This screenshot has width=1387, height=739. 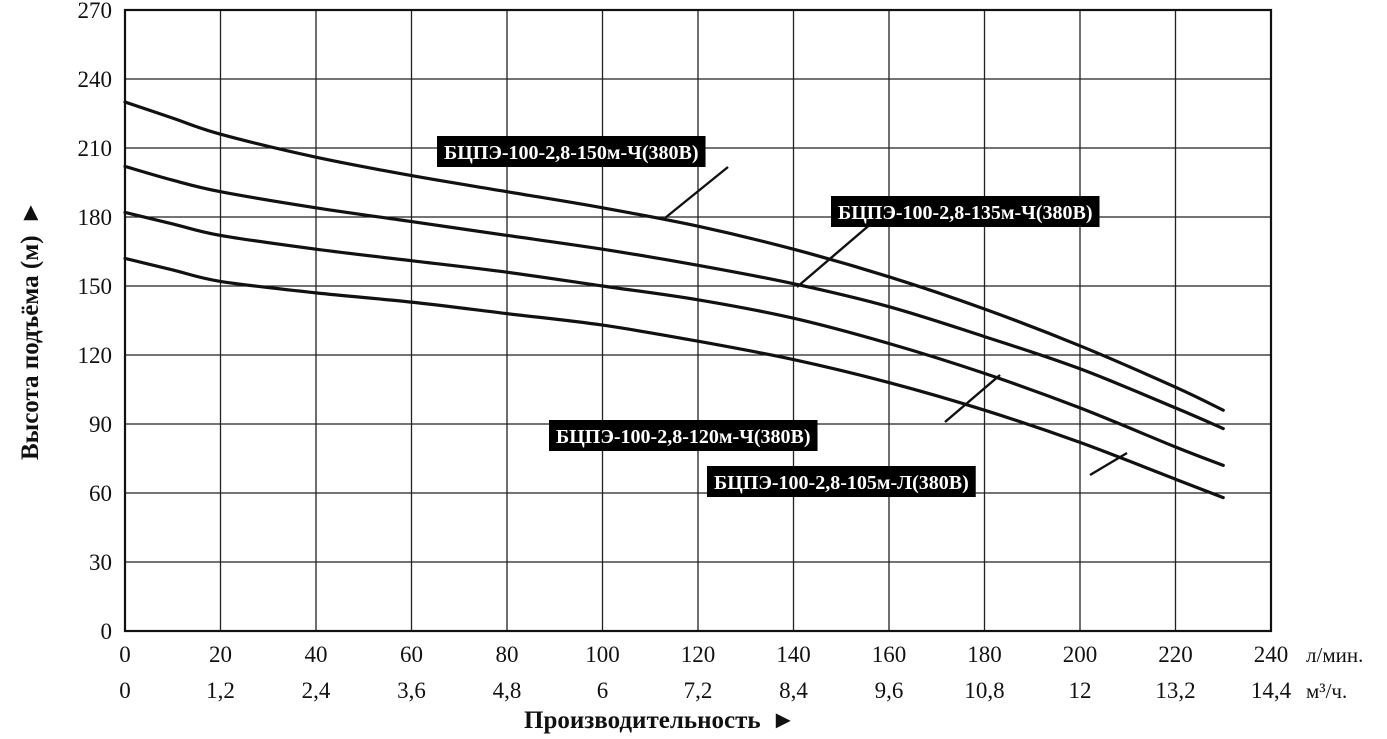 I want to click on x2-tick-label: 13,2, so click(x=1175, y=690).